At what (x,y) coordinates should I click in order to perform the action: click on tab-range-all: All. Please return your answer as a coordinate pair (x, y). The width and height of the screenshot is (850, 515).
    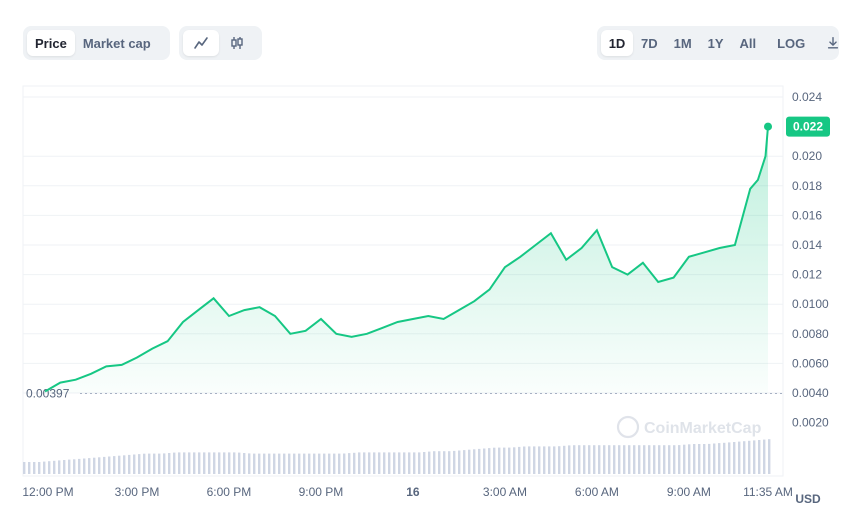
    Looking at the image, I should click on (748, 43).